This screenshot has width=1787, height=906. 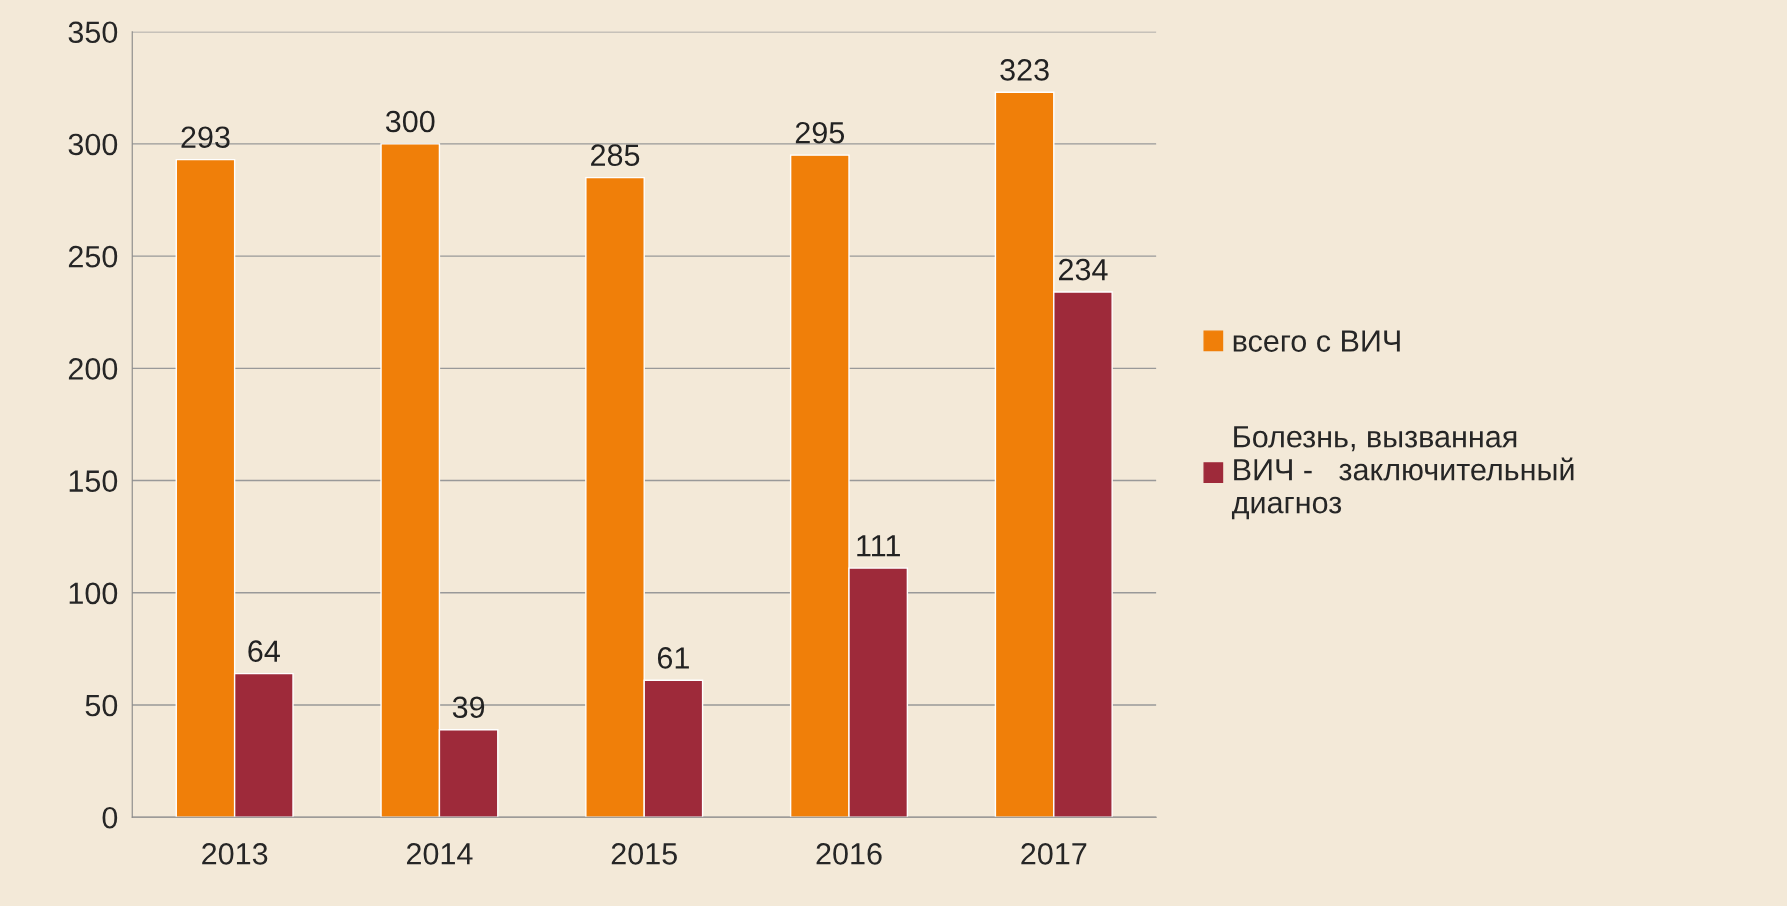 What do you see at coordinates (93, 369) in the screenshot?
I see `y-tick-label: 200` at bounding box center [93, 369].